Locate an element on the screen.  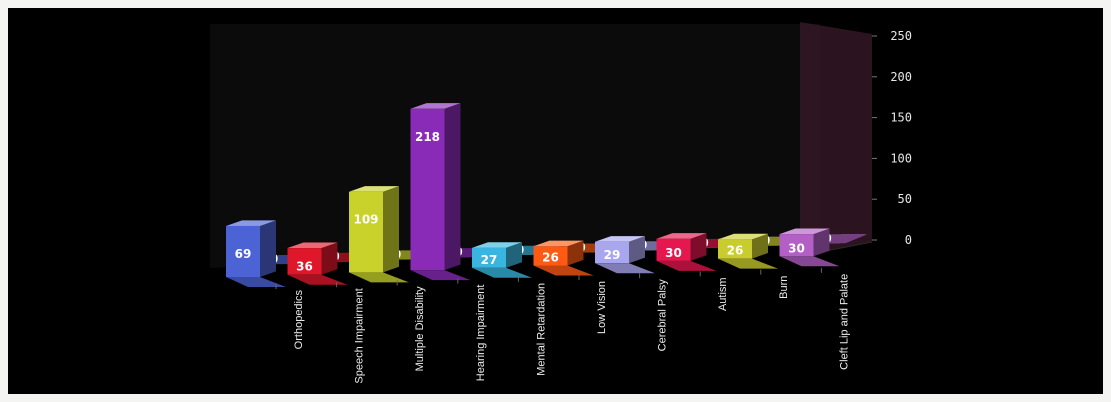
front-bar-5: 26 is located at coordinates (558, 253).